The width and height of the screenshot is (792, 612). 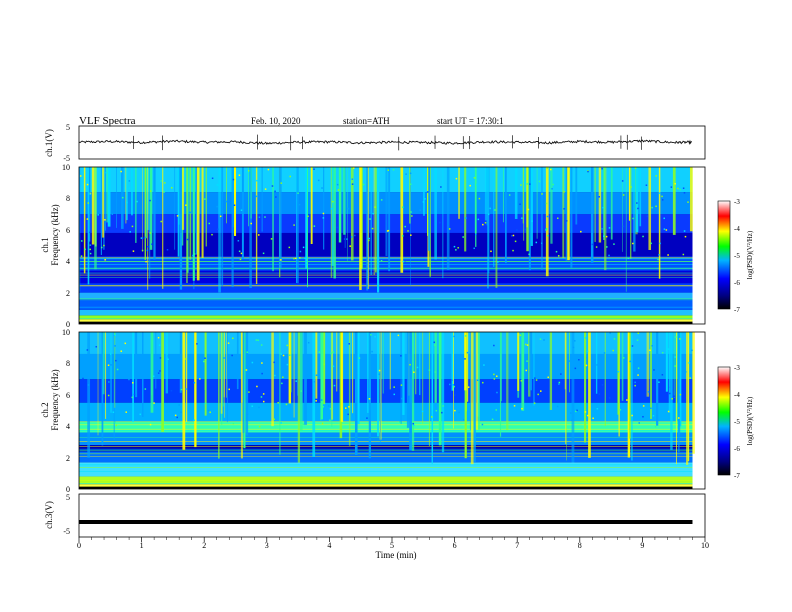 What do you see at coordinates (737, 449) in the screenshot?
I see `ch2-cb-tick-m6: -6` at bounding box center [737, 449].